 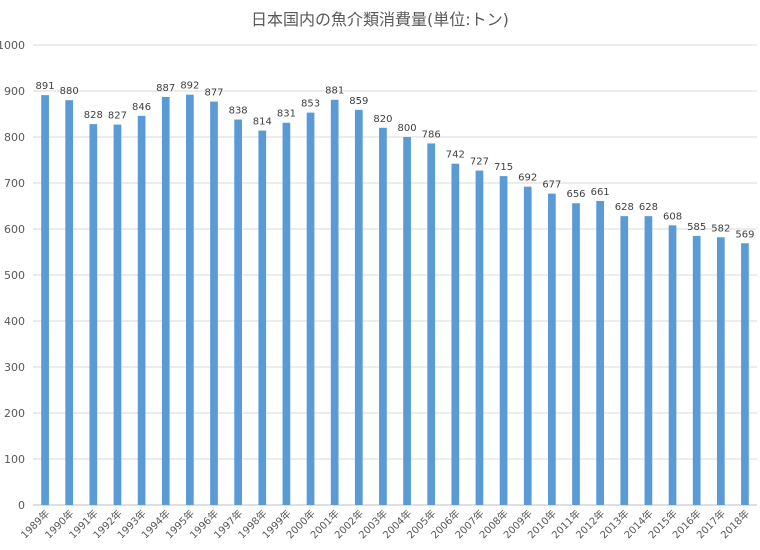 I want to click on y-tick-label: 200, so click(x=14, y=413).